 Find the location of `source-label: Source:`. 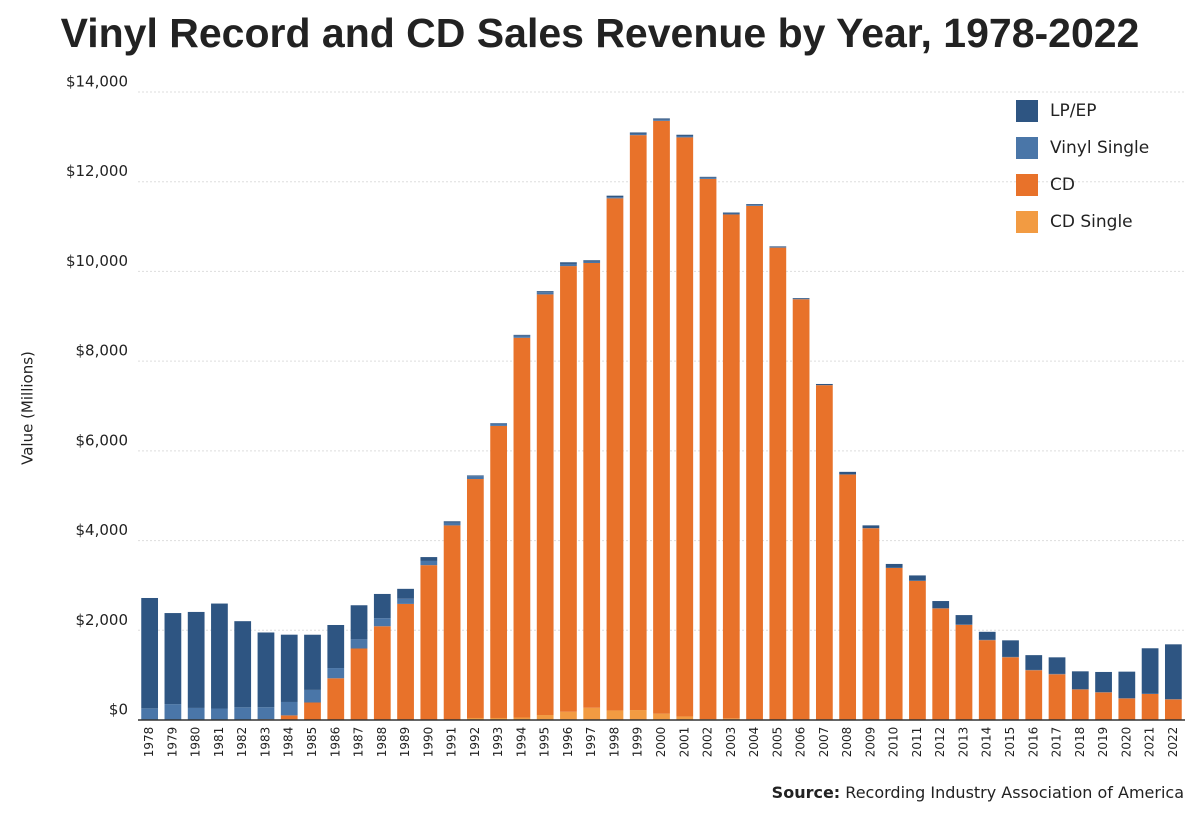

source-label: Source: is located at coordinates (806, 792).